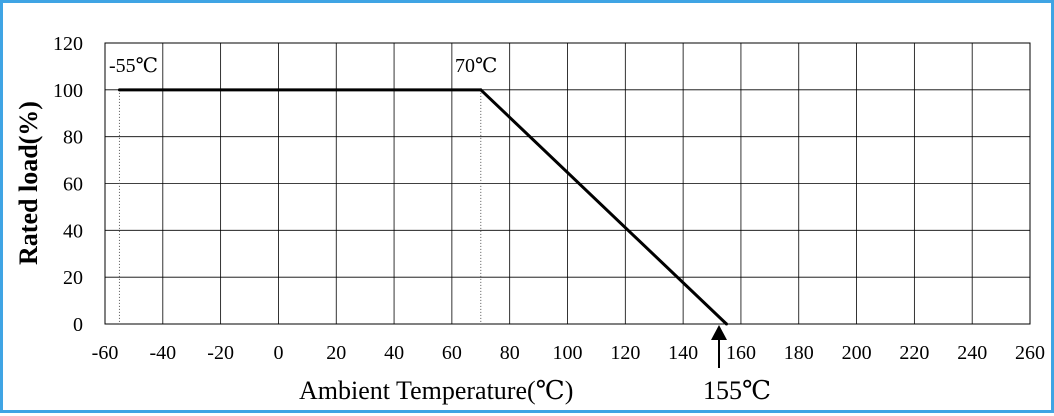 The width and height of the screenshot is (1054, 416). Describe the element at coordinates (452, 353) in the screenshot. I see `x-tick-label: 60` at that location.